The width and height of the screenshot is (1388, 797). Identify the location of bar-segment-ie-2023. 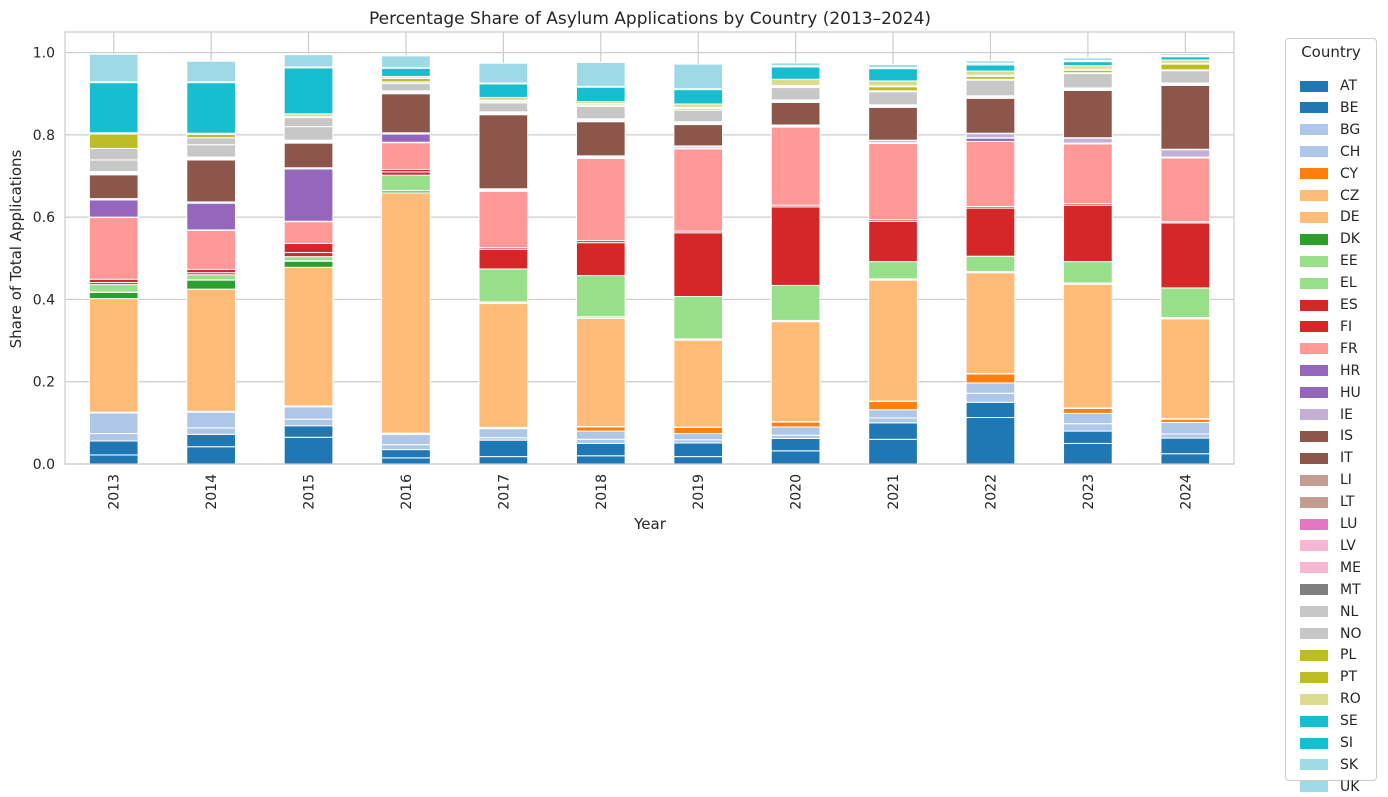
(1088, 140).